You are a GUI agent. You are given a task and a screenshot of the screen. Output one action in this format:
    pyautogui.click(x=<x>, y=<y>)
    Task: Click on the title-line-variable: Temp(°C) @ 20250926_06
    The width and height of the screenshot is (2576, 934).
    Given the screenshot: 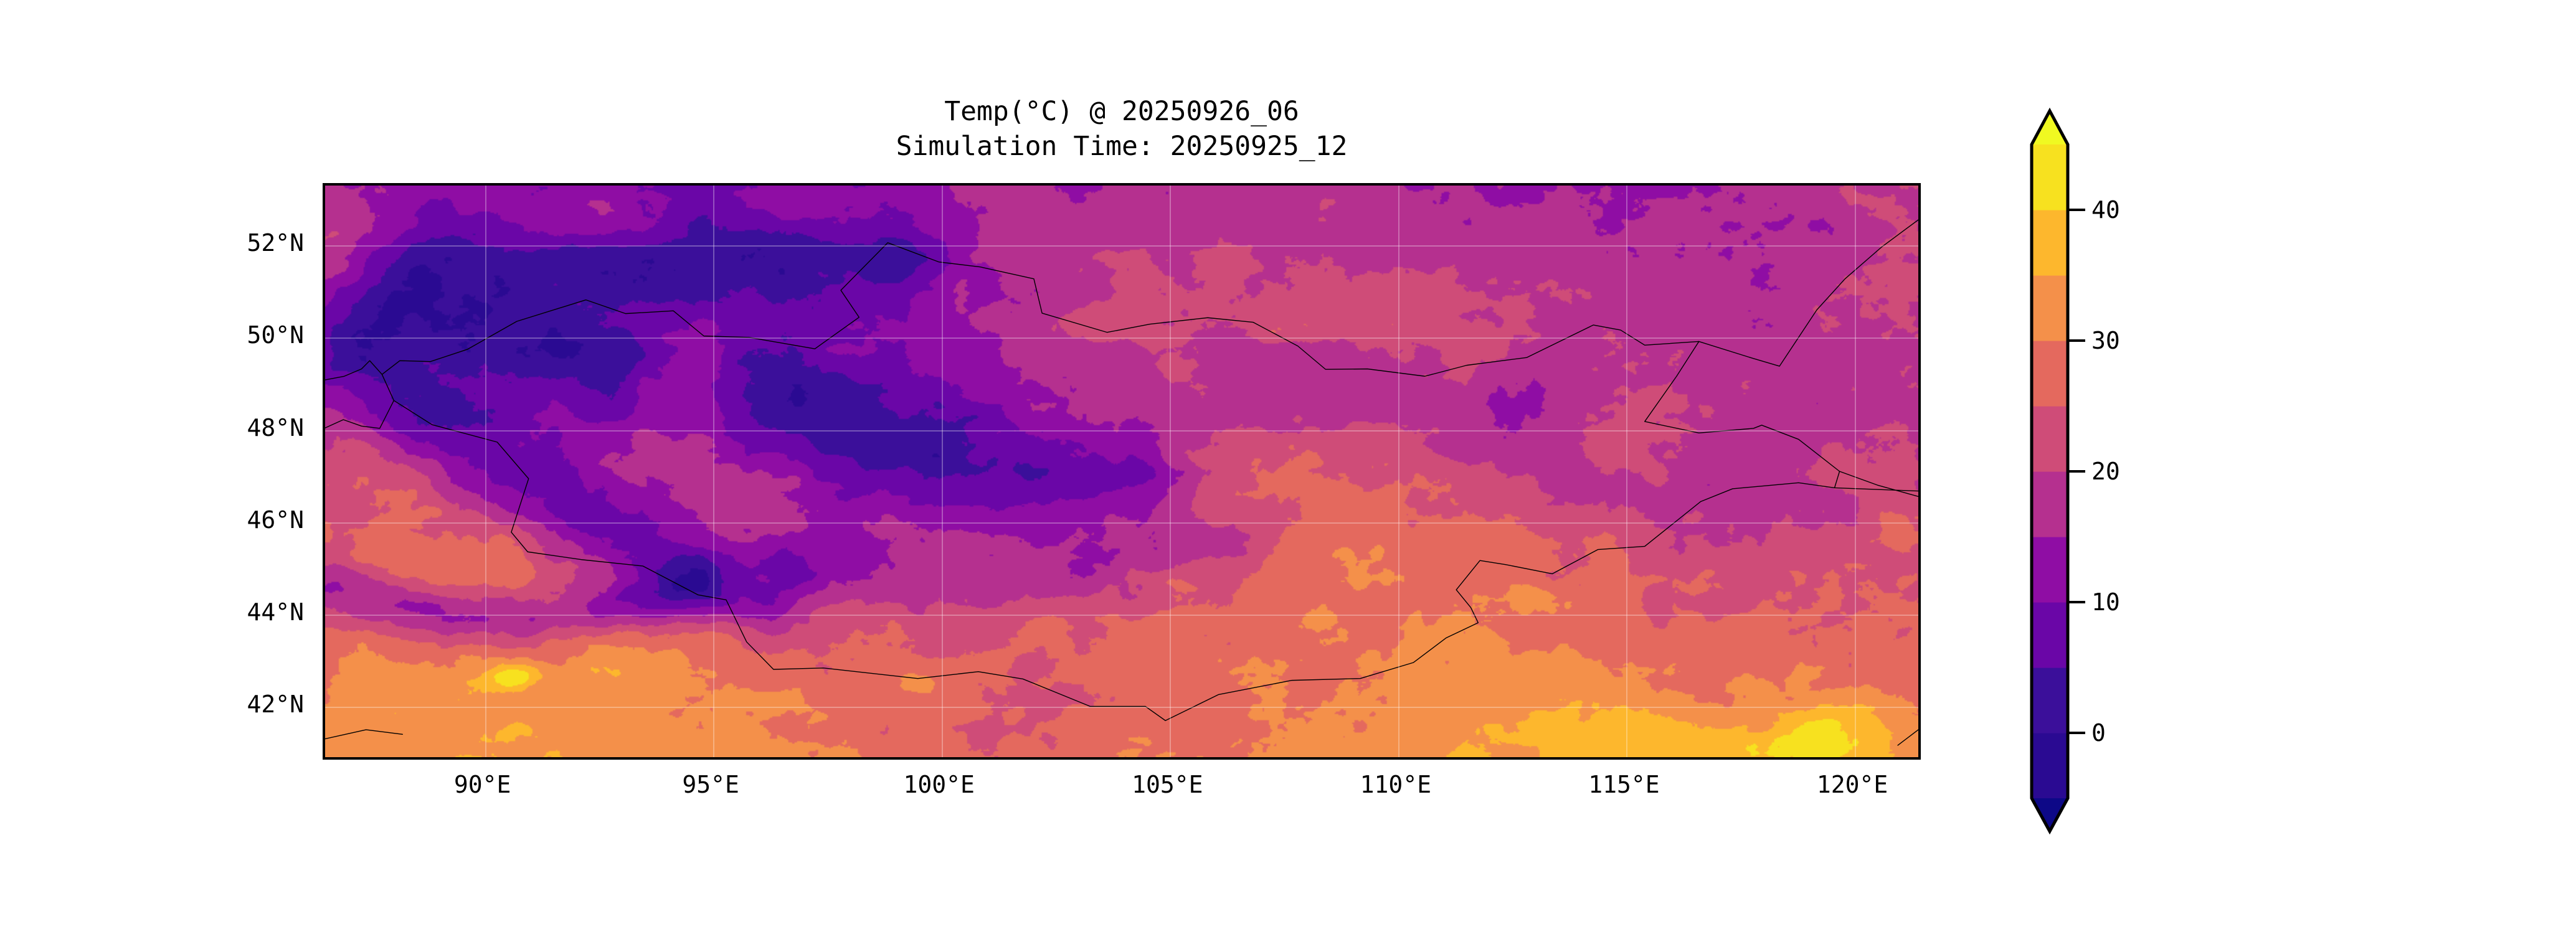 What is the action you would take?
    pyautogui.click(x=1121, y=111)
    